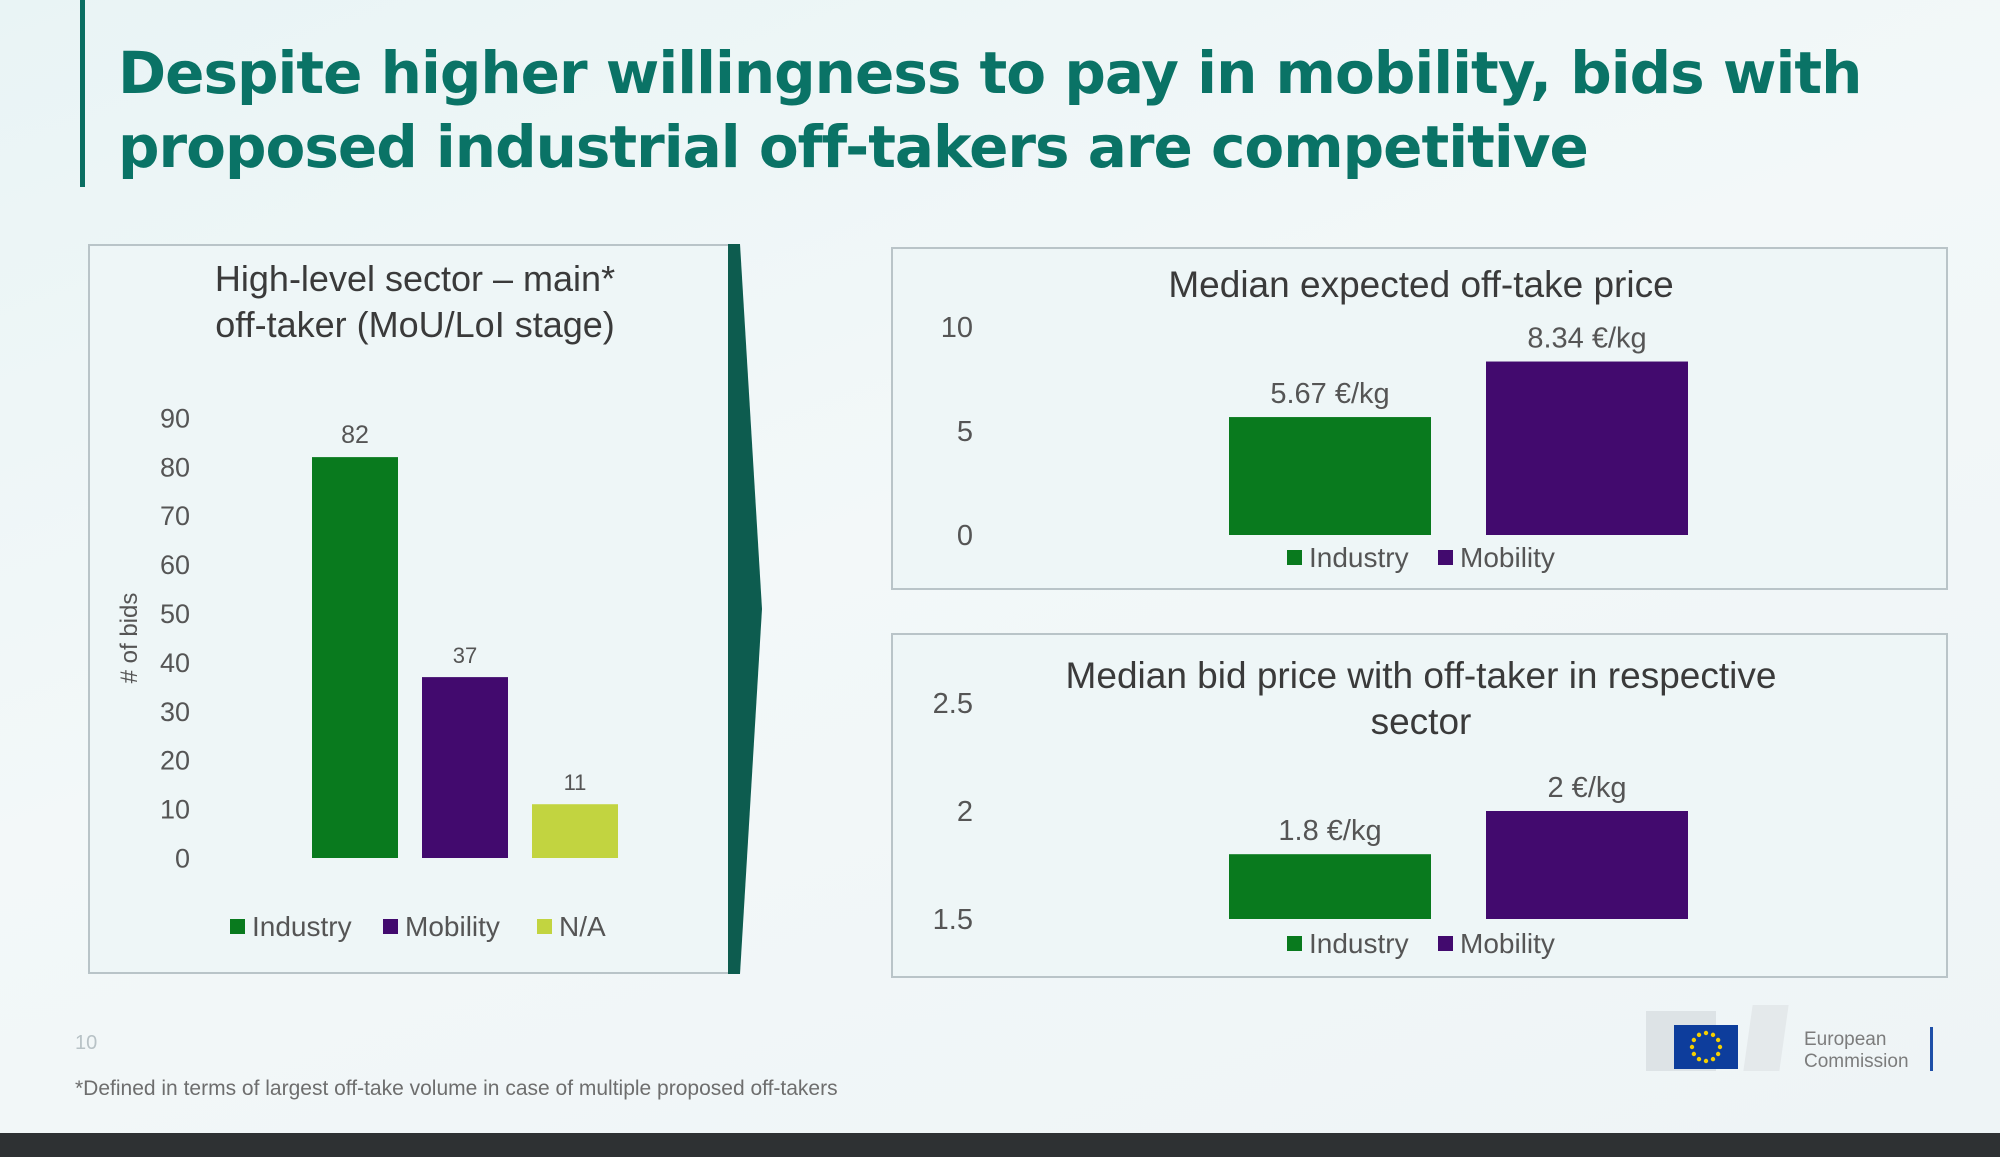 The height and width of the screenshot is (1157, 2000). I want to click on chart-title: off-taker (MoU/LoI stage), so click(415, 324).